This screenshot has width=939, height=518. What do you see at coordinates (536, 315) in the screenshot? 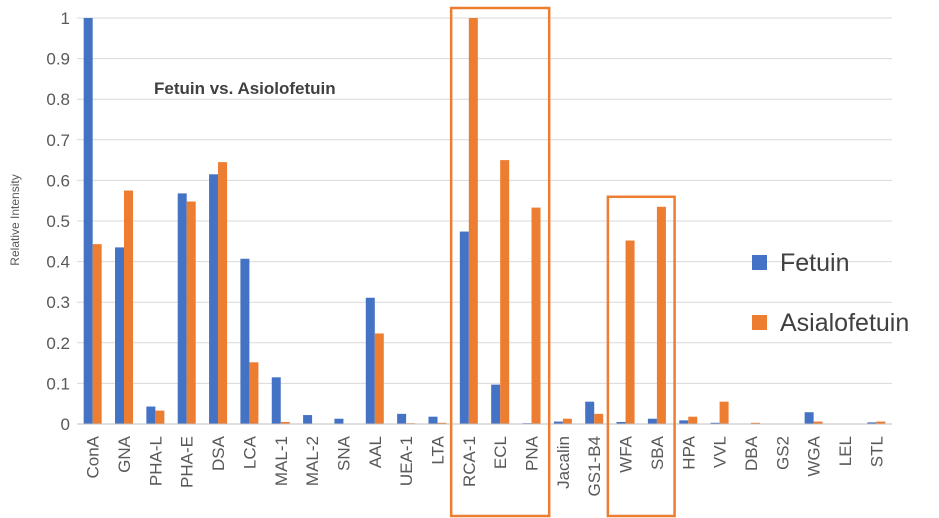
I see `bar-asialofetuin-pna` at bounding box center [536, 315].